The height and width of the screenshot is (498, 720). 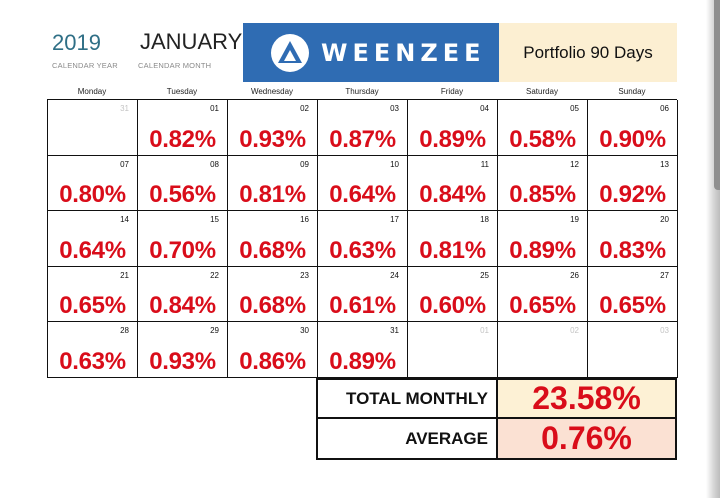 I want to click on day-number: 08, so click(x=214, y=164).